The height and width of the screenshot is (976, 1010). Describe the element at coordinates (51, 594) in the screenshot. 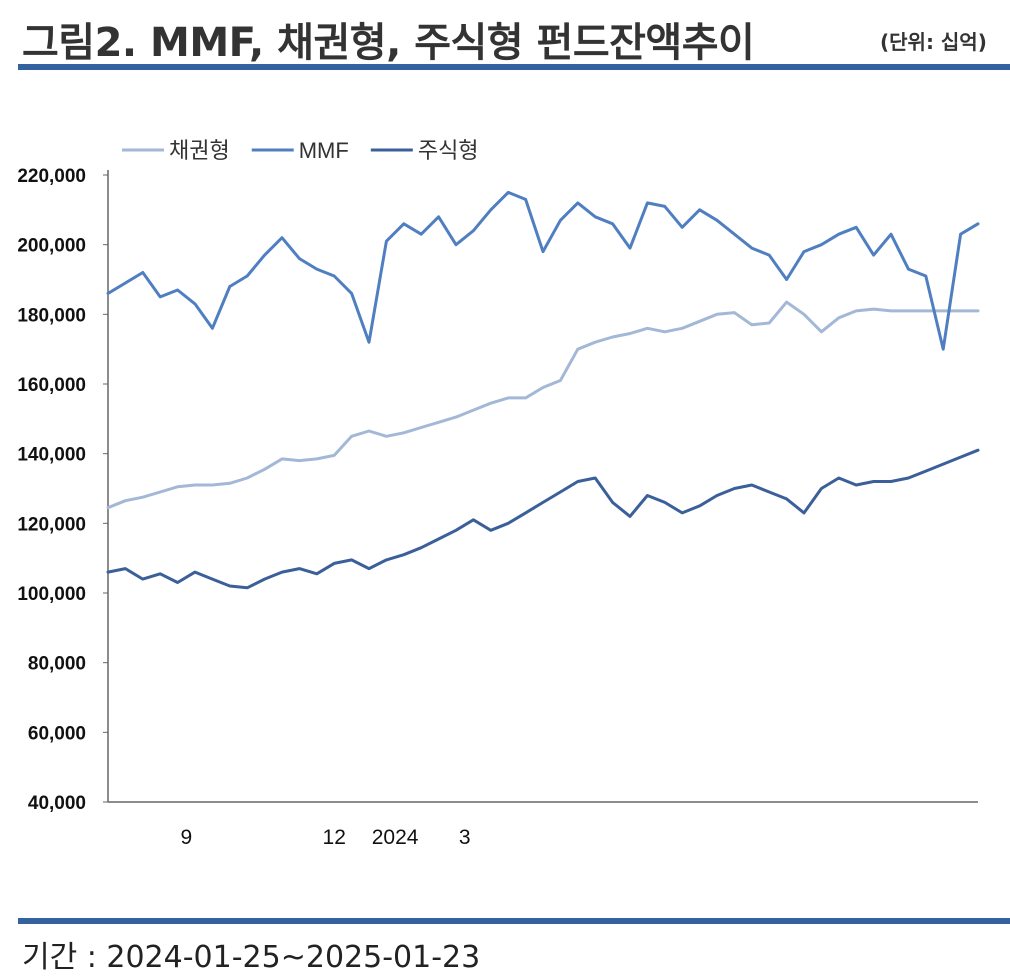

I see `y-tick-label: 100,000` at that location.